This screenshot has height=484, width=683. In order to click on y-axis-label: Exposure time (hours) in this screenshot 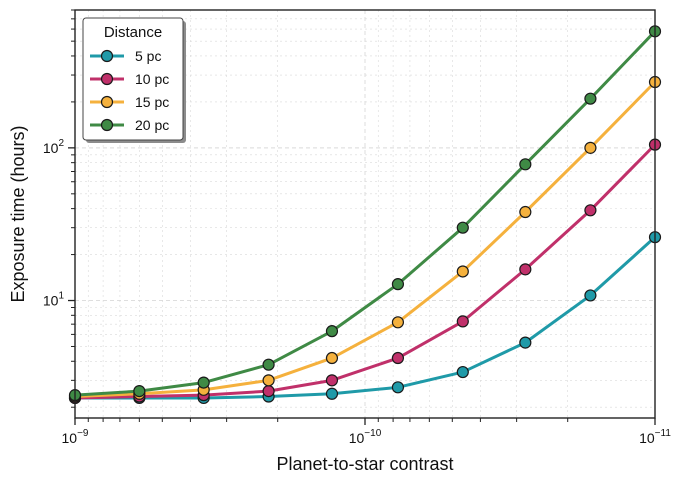, I will do `click(18, 213)`.